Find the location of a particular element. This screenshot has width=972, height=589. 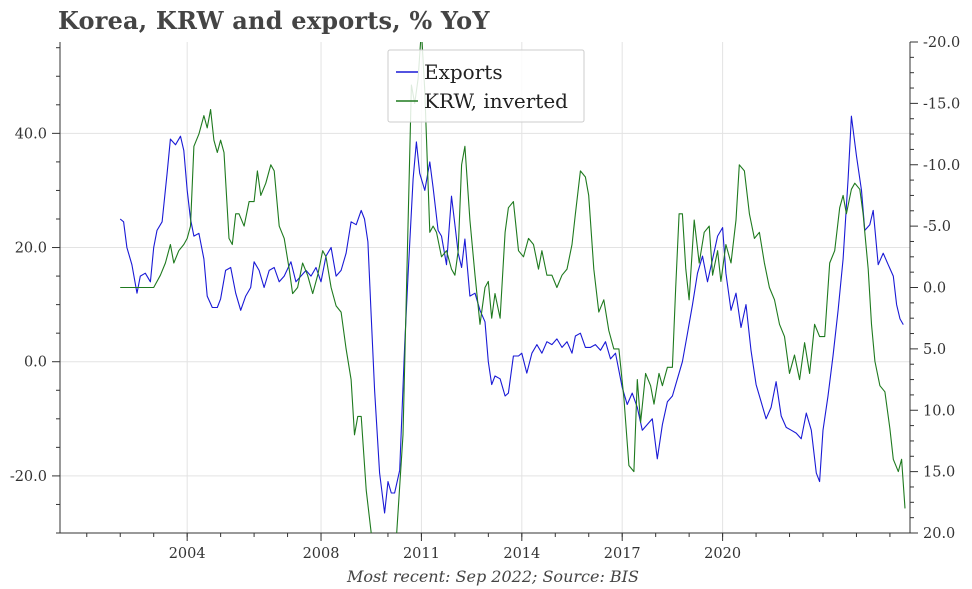

y-left-tick-label: 40.0 is located at coordinates (31, 134).